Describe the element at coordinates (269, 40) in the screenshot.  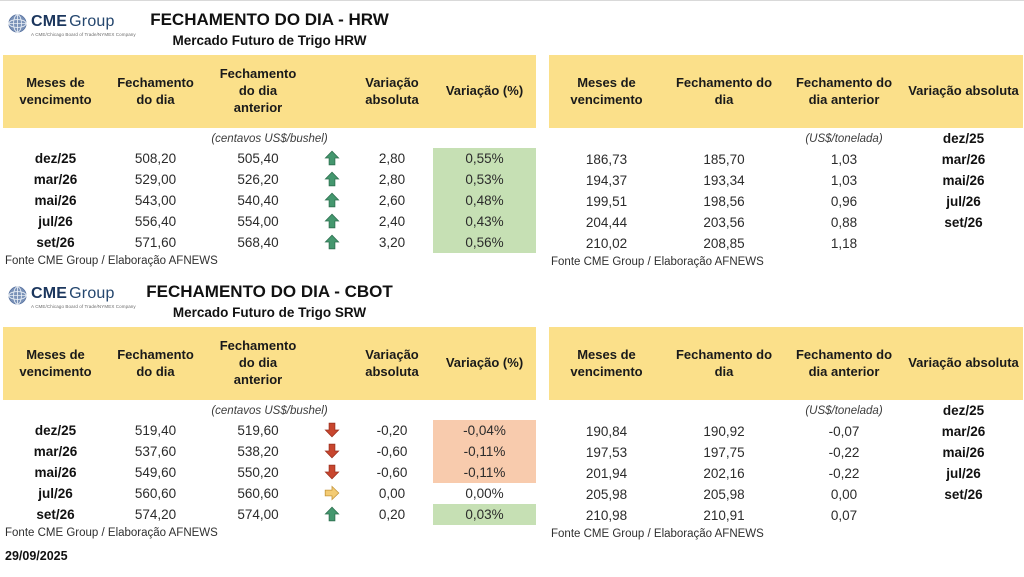
I see `section-subtitle: Mercado Futuro de Trigo HRW` at that location.